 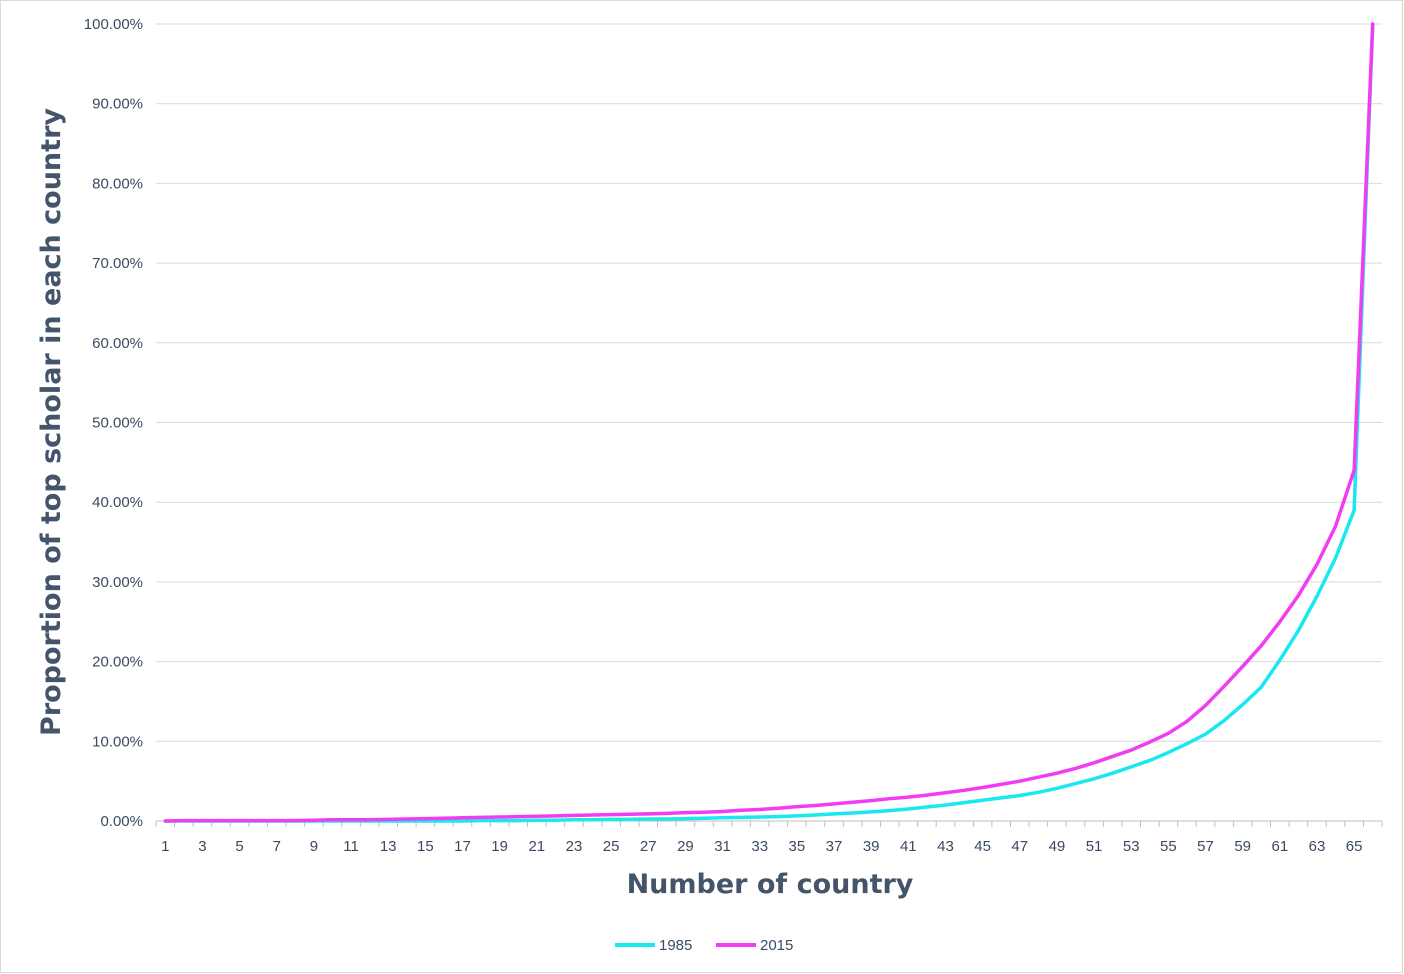 What do you see at coordinates (704, 945) in the screenshot?
I see `legend: 1985 2015` at bounding box center [704, 945].